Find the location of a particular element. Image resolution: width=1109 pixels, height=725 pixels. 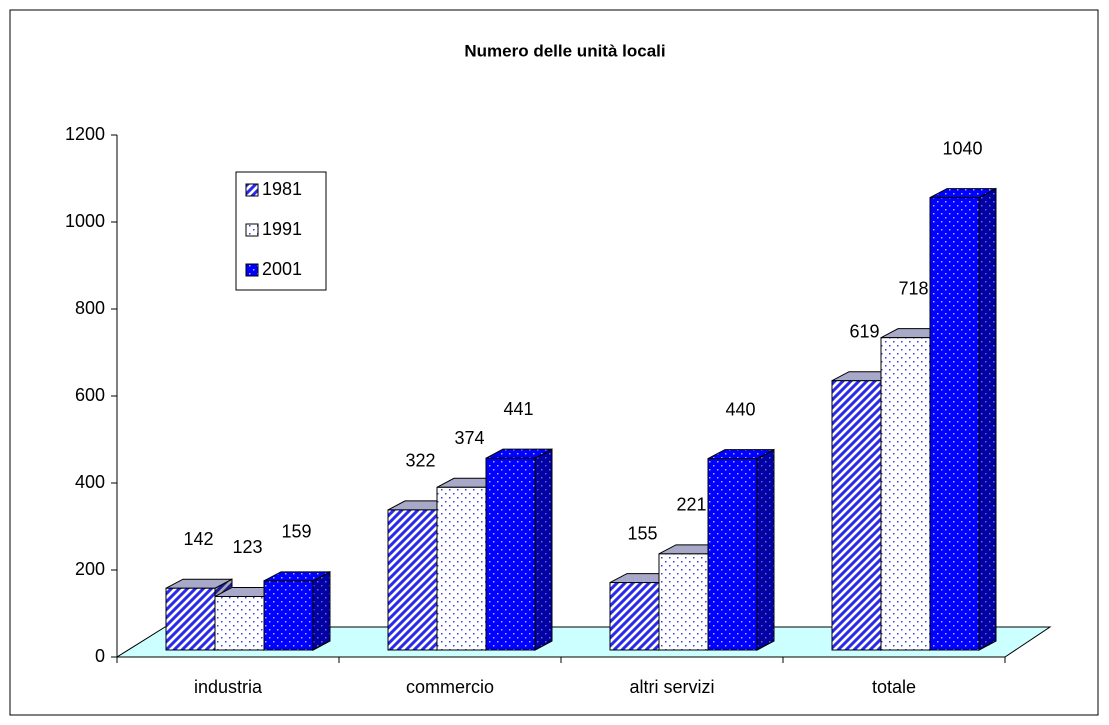

legend-label: 1991 is located at coordinates (282, 229).